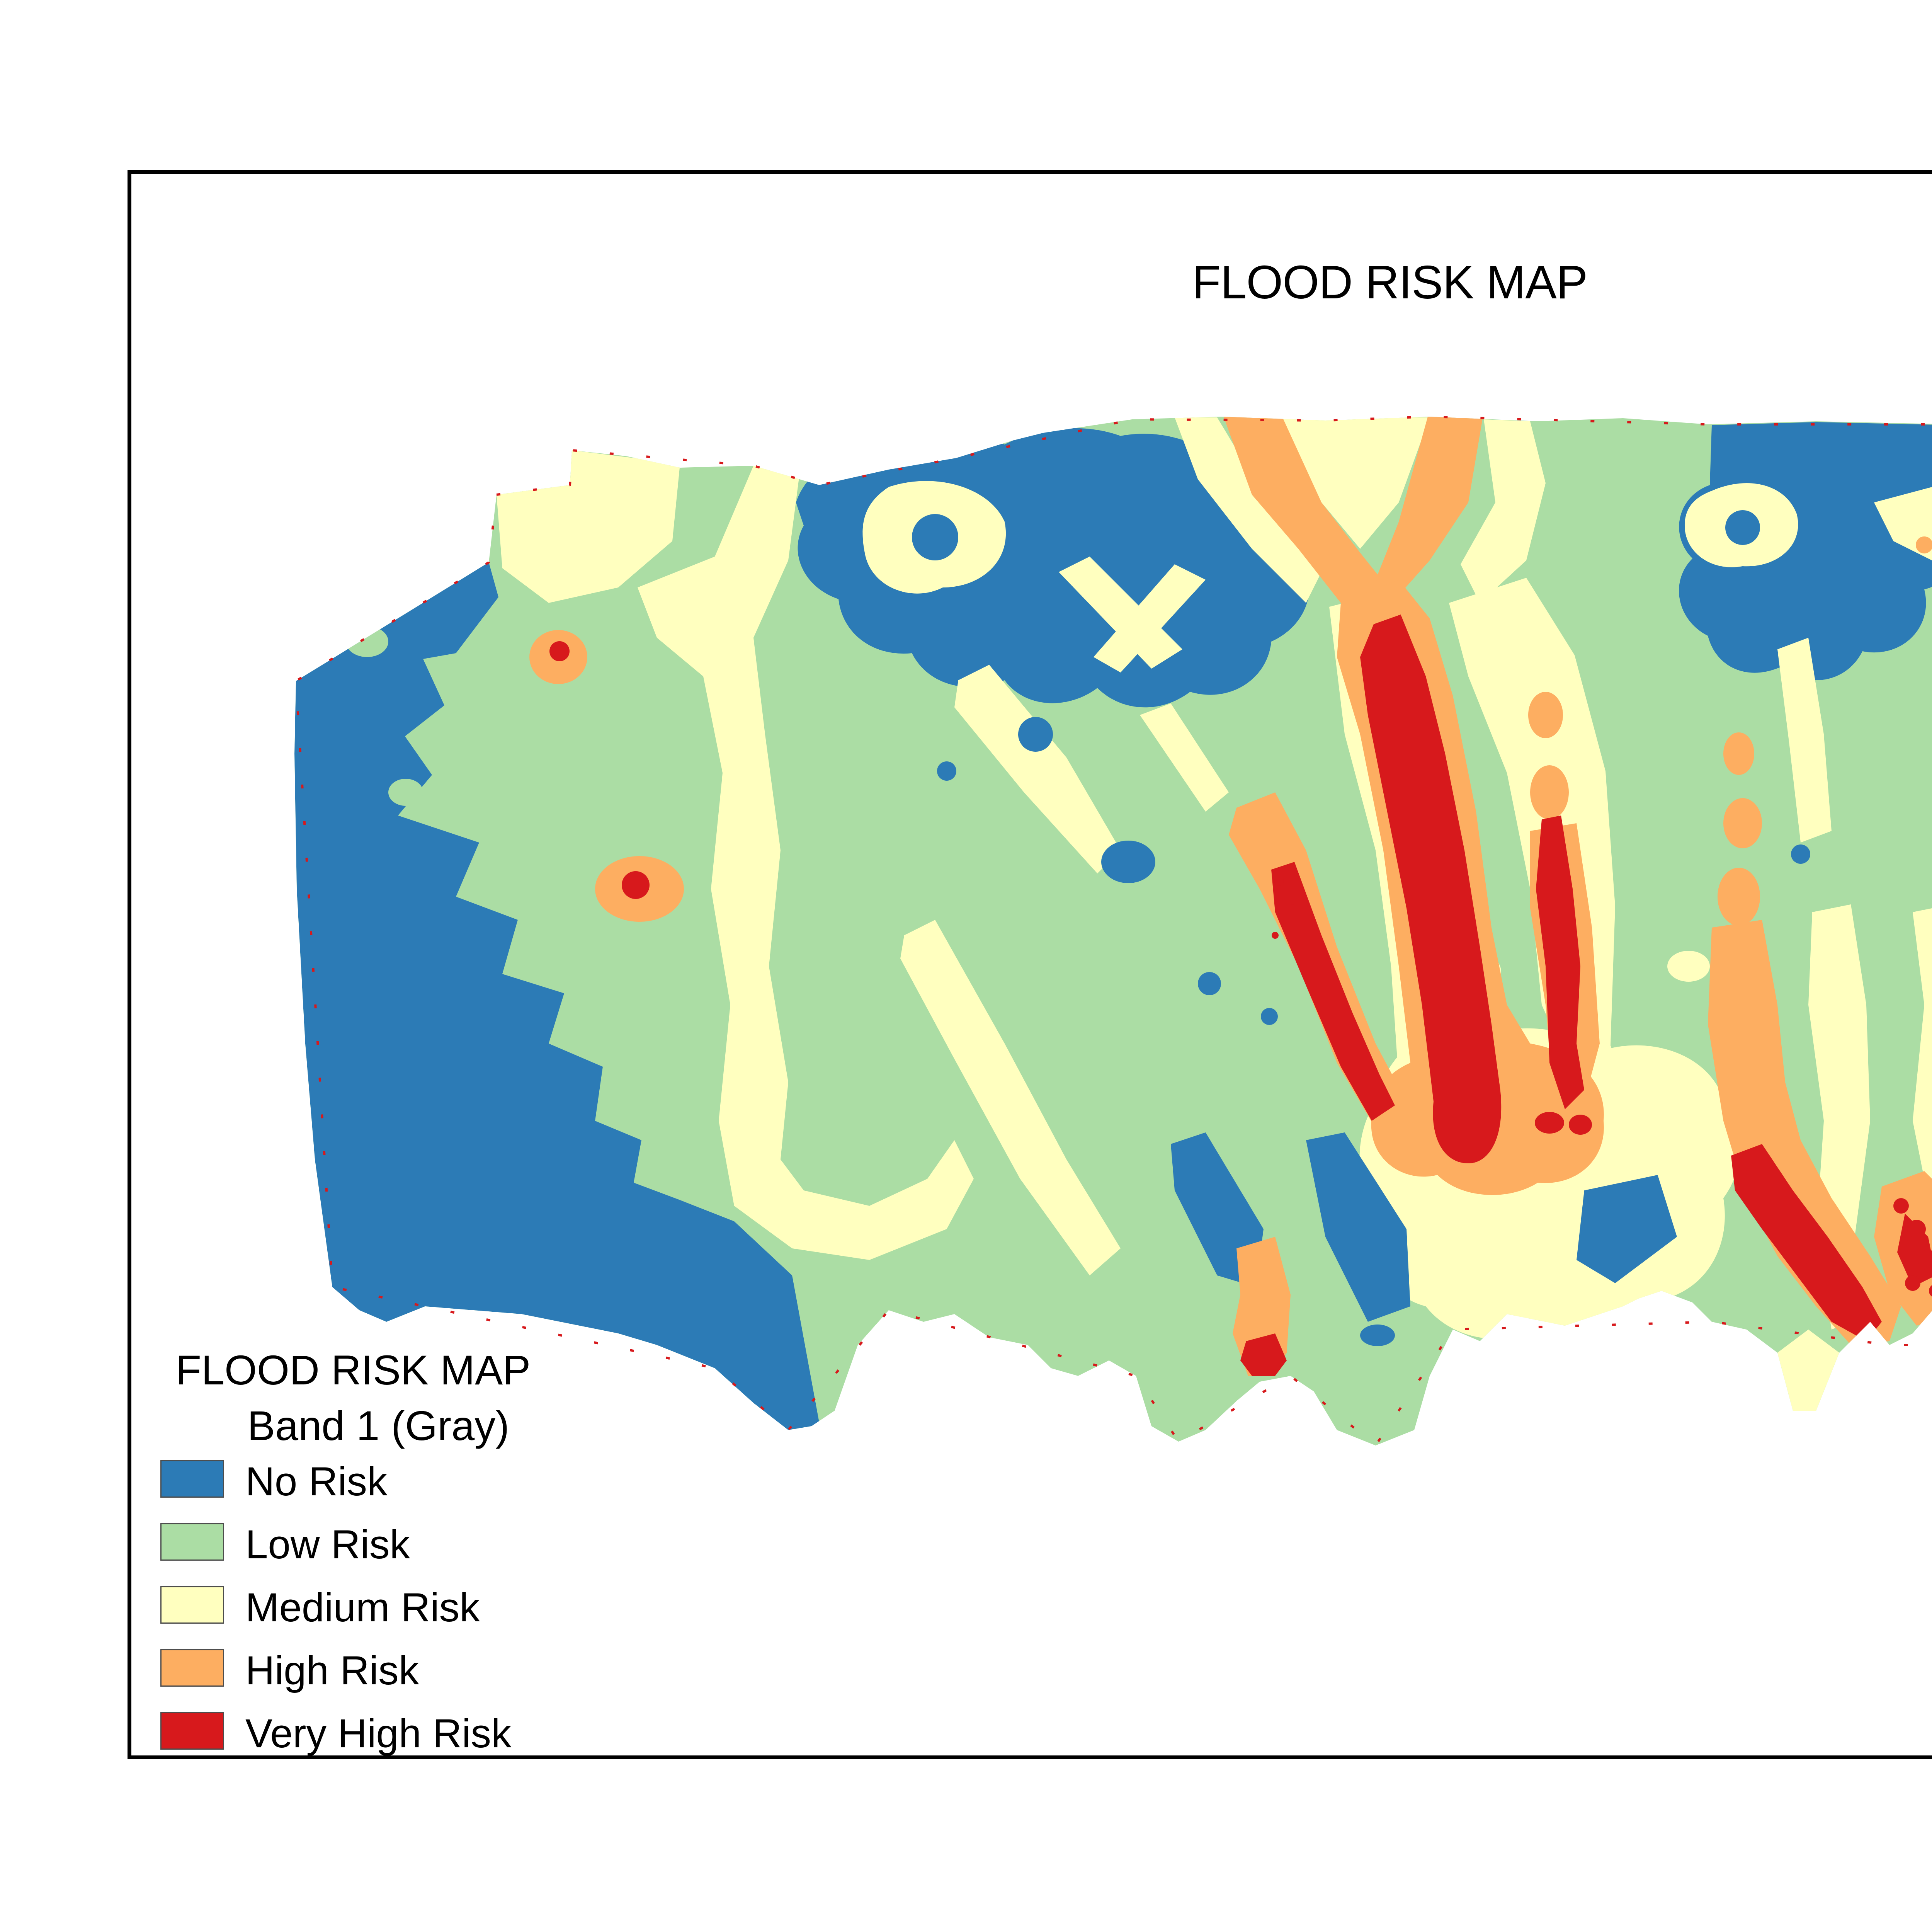 Image resolution: width=1932 pixels, height=1917 pixels. I want to click on medium-risk-swatch, so click(192, 1605).